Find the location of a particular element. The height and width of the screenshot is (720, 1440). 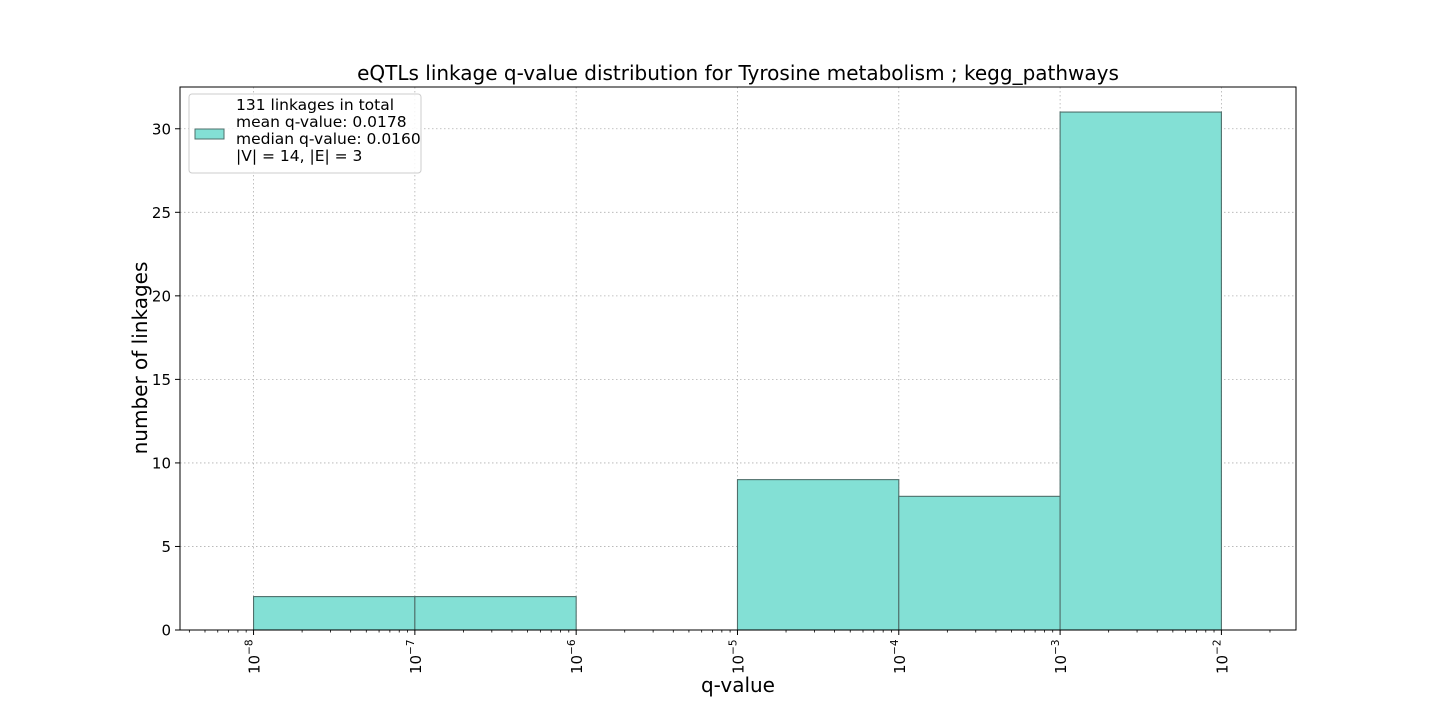

legend-line: median q-value: 0.0160 is located at coordinates (328, 139).